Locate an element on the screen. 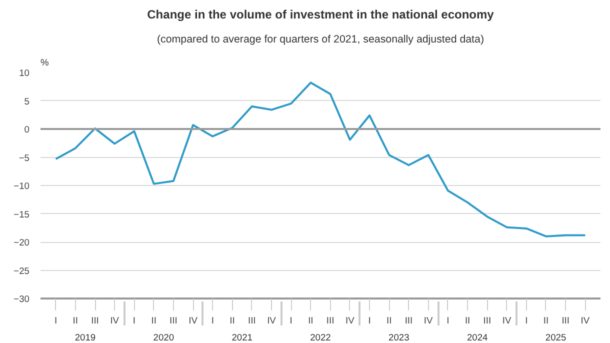 The image size is (610, 343). chart-title: Change in the volume of investment in the national economy is located at coordinates (320, 15).